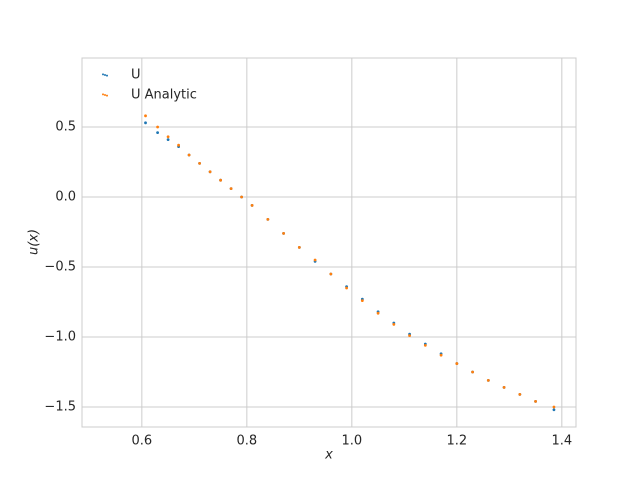 This screenshot has width=640, height=480. What do you see at coordinates (60, 266) in the screenshot?
I see `y-tick-label: −0.5` at bounding box center [60, 266].